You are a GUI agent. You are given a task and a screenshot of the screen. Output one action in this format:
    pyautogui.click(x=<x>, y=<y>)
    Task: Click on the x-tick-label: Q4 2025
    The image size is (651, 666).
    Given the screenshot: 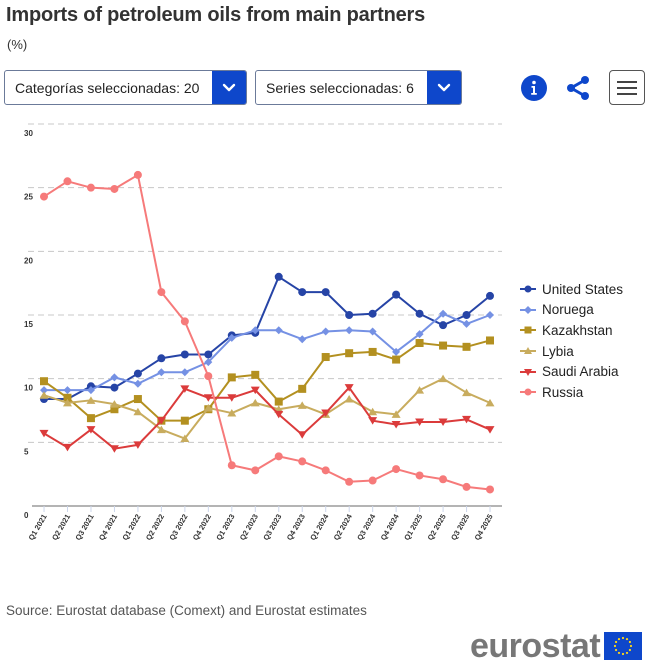 What is the action you would take?
    pyautogui.click(x=484, y=527)
    